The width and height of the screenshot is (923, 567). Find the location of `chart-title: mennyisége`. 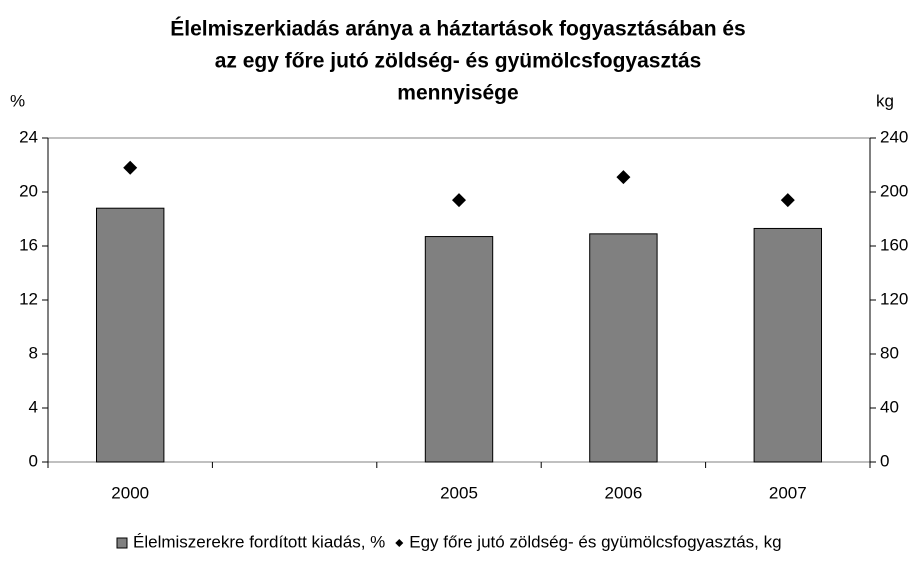

chart-title: mennyisége is located at coordinates (457, 93).